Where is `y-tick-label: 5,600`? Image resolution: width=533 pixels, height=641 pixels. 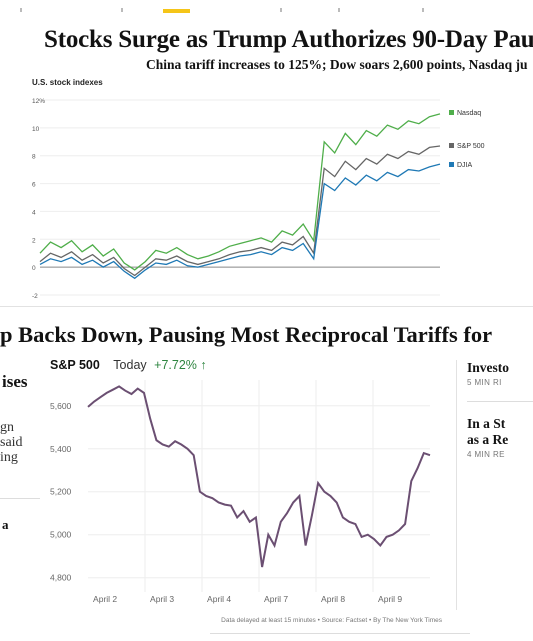
y-tick-label: 5,600 is located at coordinates (61, 406).